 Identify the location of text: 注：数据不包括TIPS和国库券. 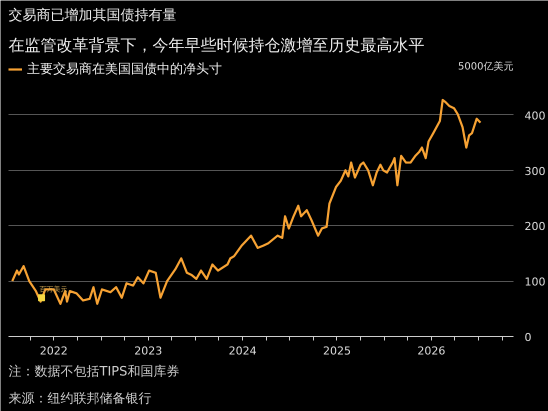
(94, 372).